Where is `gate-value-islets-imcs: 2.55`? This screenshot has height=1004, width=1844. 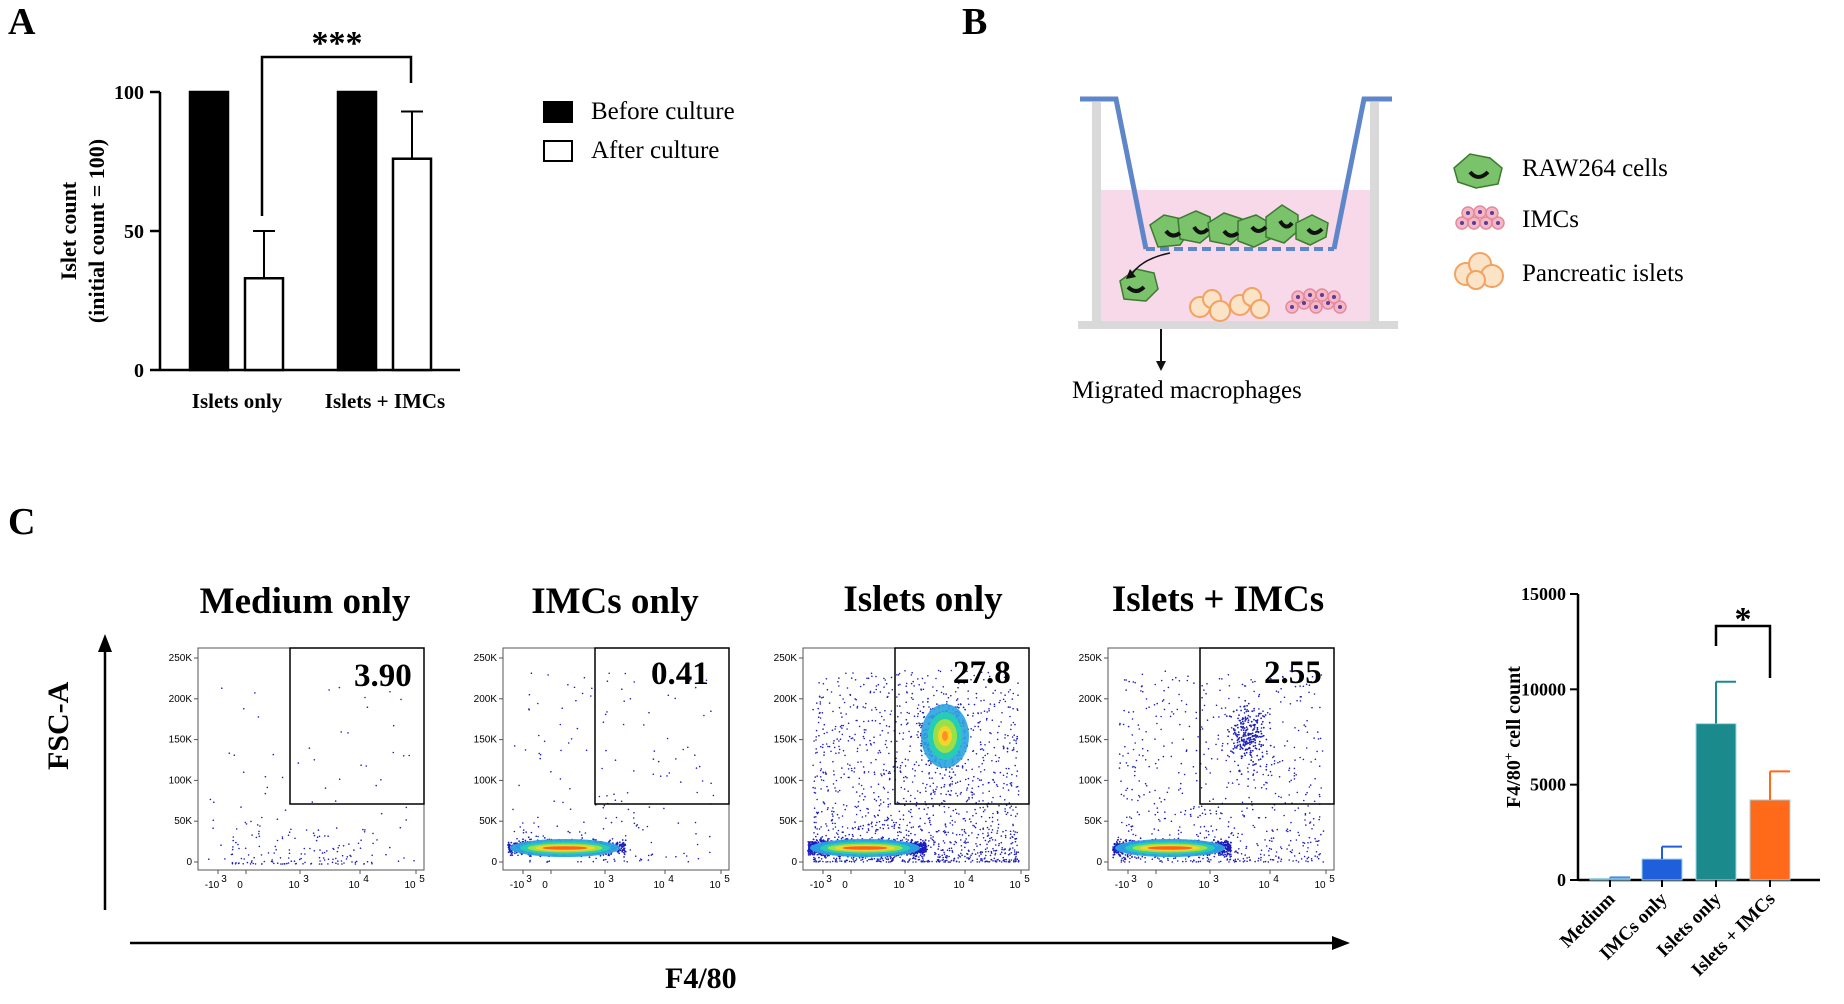
gate-value-islets-imcs: 2.55 is located at coordinates (1293, 673).